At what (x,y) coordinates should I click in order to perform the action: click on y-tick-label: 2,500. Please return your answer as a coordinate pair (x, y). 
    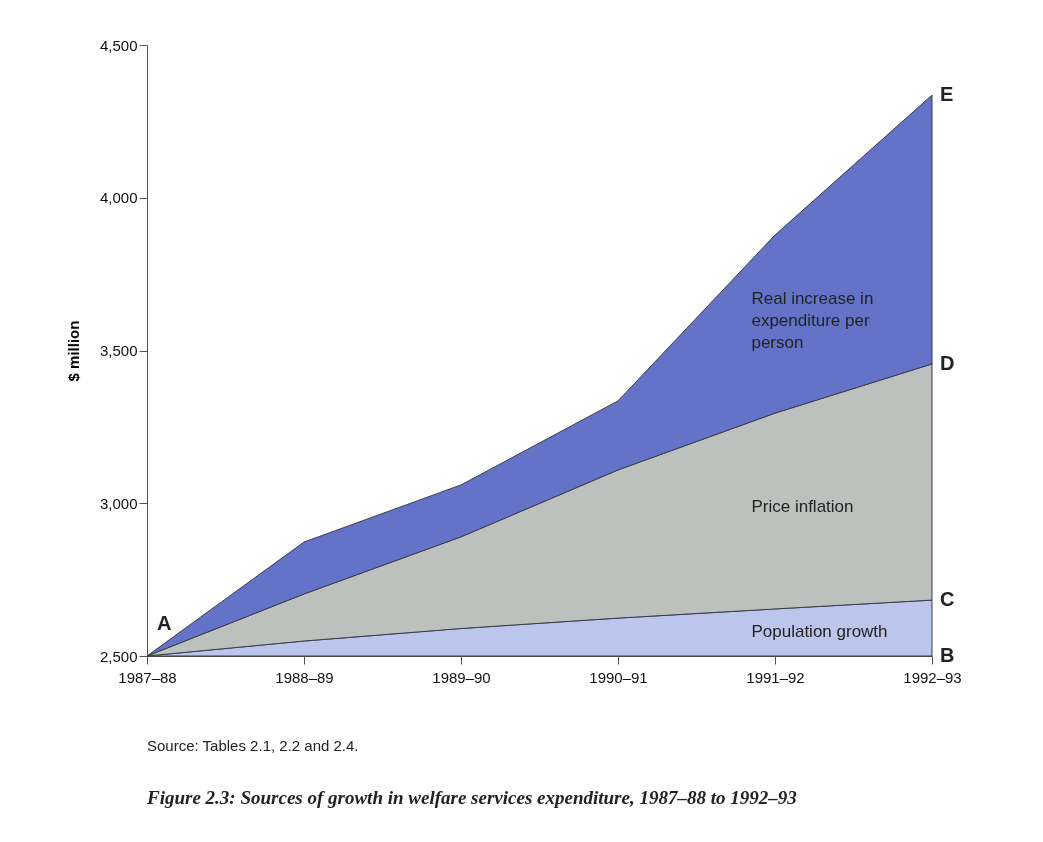
    Looking at the image, I should click on (118, 656).